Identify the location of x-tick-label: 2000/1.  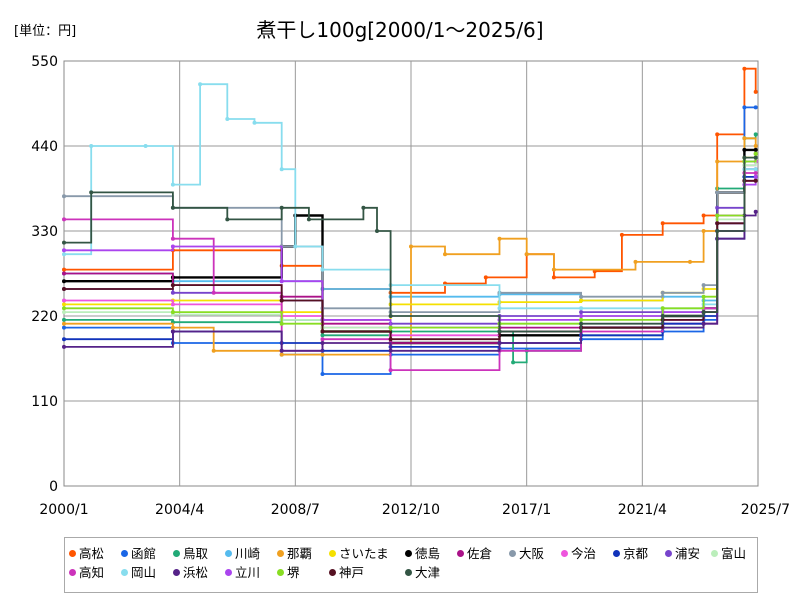
(63, 510).